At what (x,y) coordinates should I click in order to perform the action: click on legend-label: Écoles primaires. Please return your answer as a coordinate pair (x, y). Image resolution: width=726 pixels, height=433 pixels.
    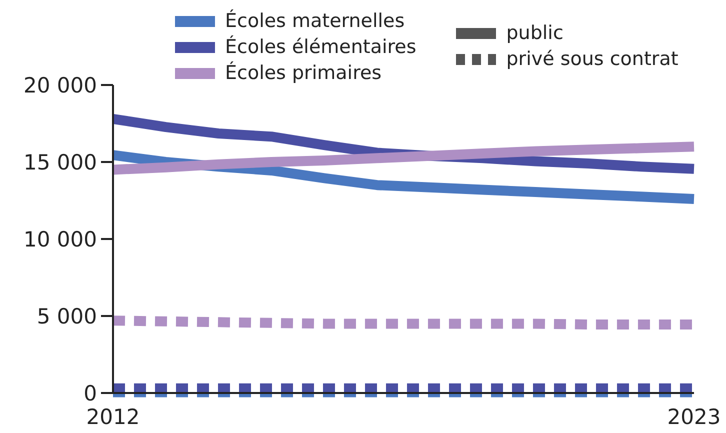
    Looking at the image, I should click on (303, 73).